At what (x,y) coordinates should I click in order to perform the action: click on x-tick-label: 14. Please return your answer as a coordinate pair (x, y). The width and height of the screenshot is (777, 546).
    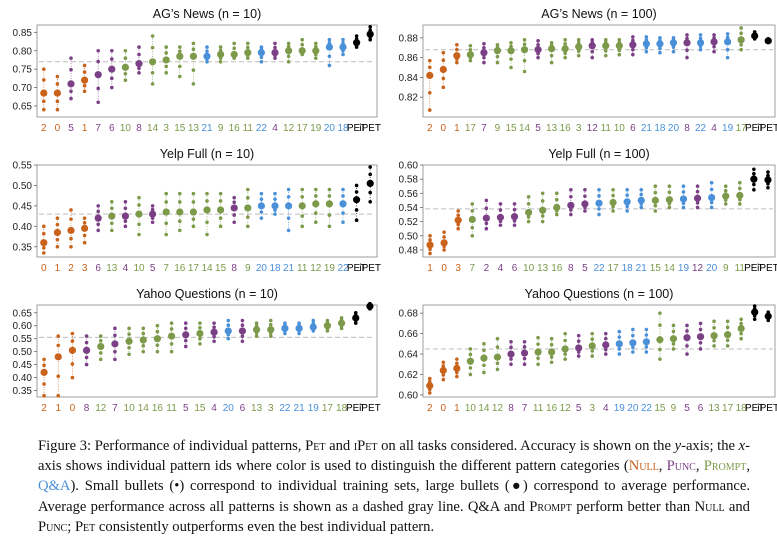
    Looking at the image, I should click on (484, 408).